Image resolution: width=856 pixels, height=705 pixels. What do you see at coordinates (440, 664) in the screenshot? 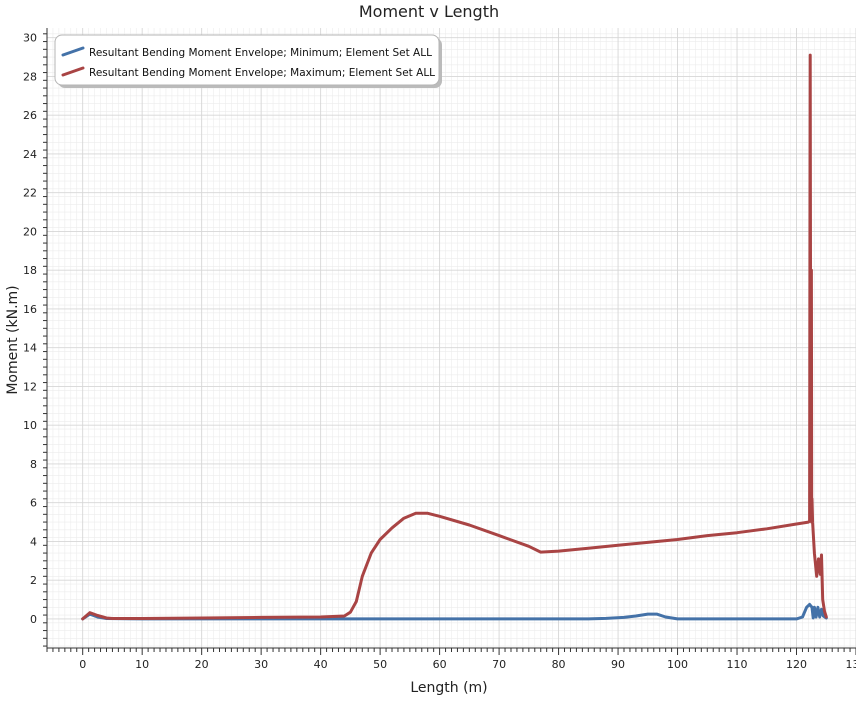
I see `x-tick-label: 60` at bounding box center [440, 664].